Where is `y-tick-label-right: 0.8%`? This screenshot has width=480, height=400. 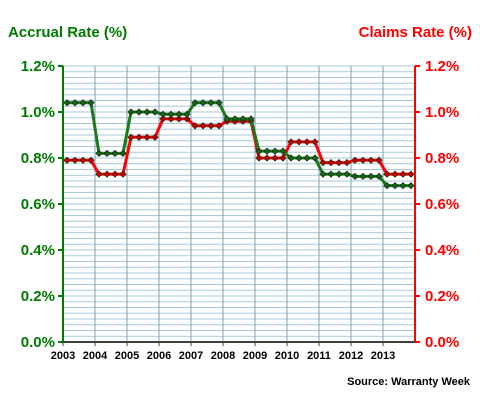
y-tick-label-right: 0.8% is located at coordinates (442, 158).